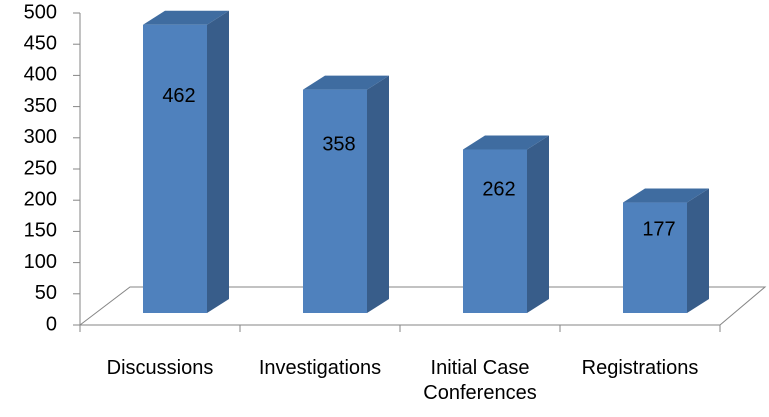 This screenshot has height=417, width=769. Describe the element at coordinates (422, 306) in the screenshot. I see `floor` at that location.